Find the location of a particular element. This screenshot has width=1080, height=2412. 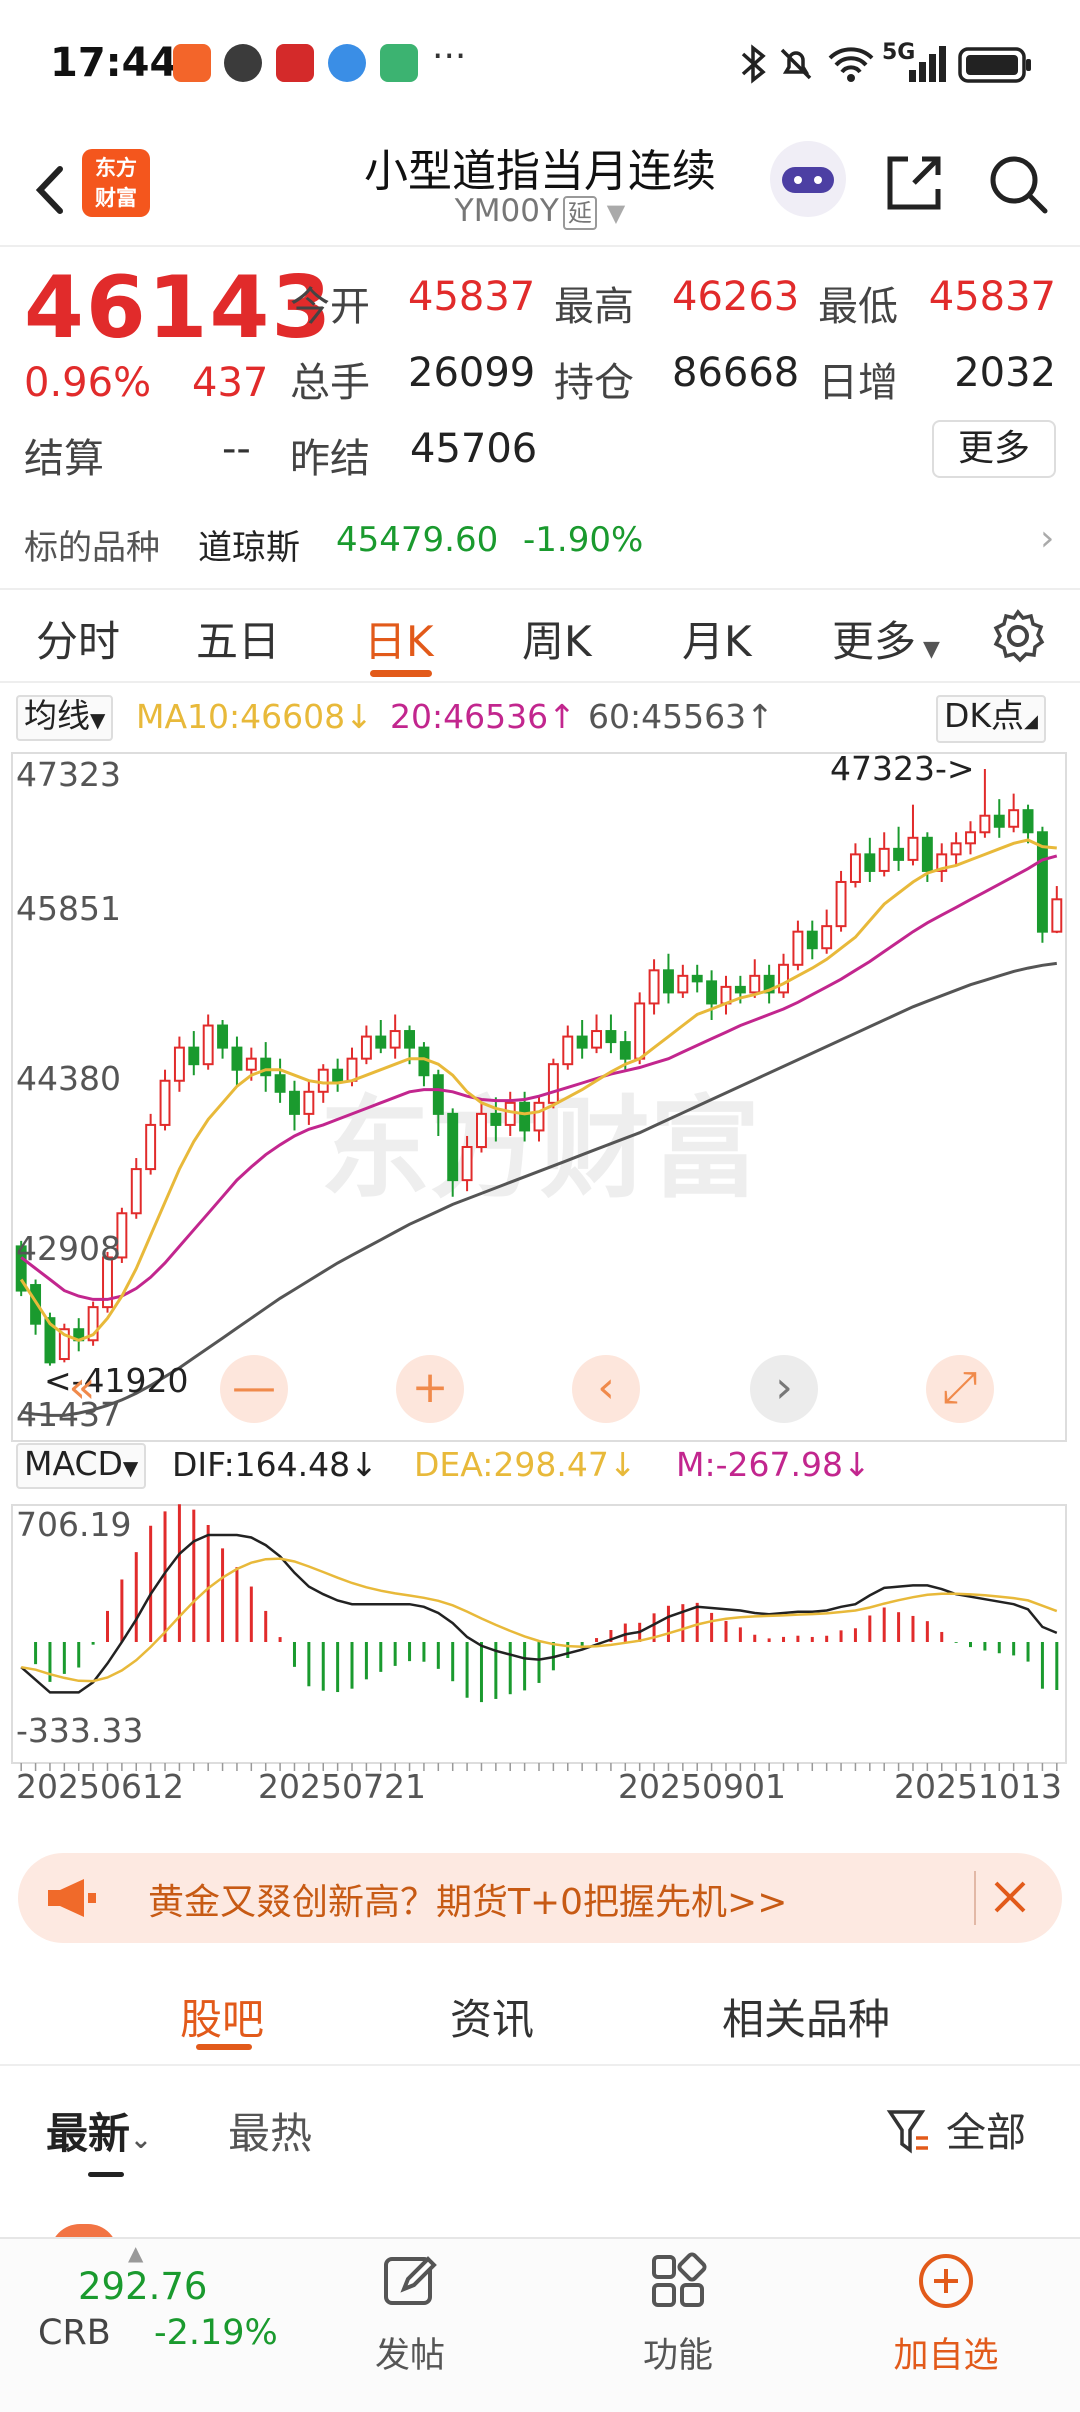

underlying-row: 标的品种 道琼斯 45479.60 -1.90% › is located at coordinates (540, 544).